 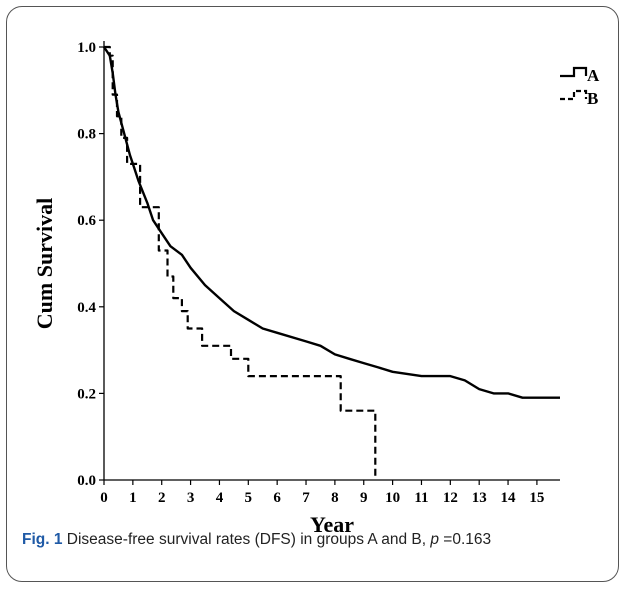 I want to click on y-axis-title: Cum Survival, so click(x=44, y=263).